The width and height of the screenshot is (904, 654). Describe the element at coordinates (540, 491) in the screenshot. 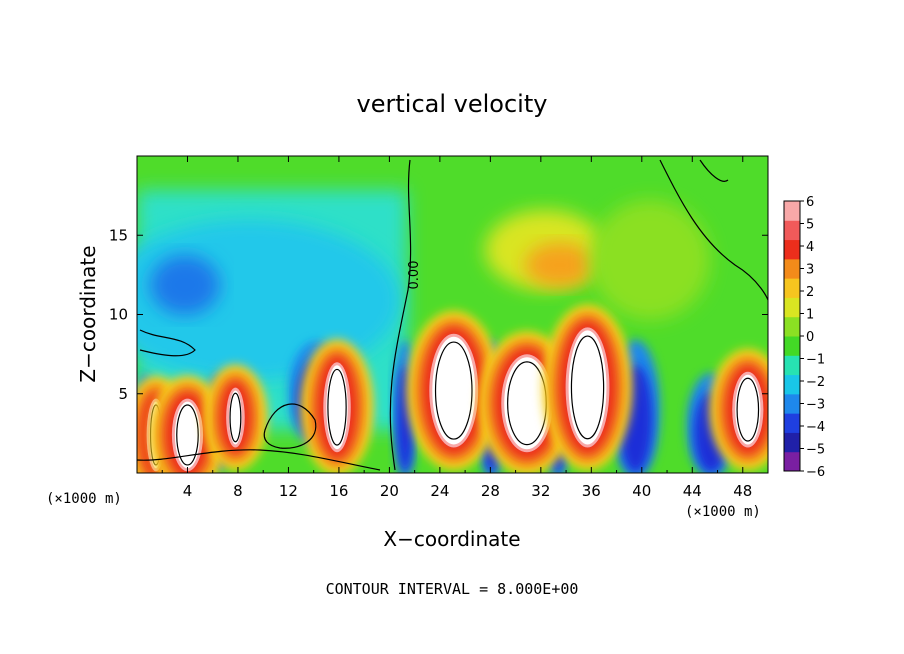

I see `x-tick-label: 32` at that location.